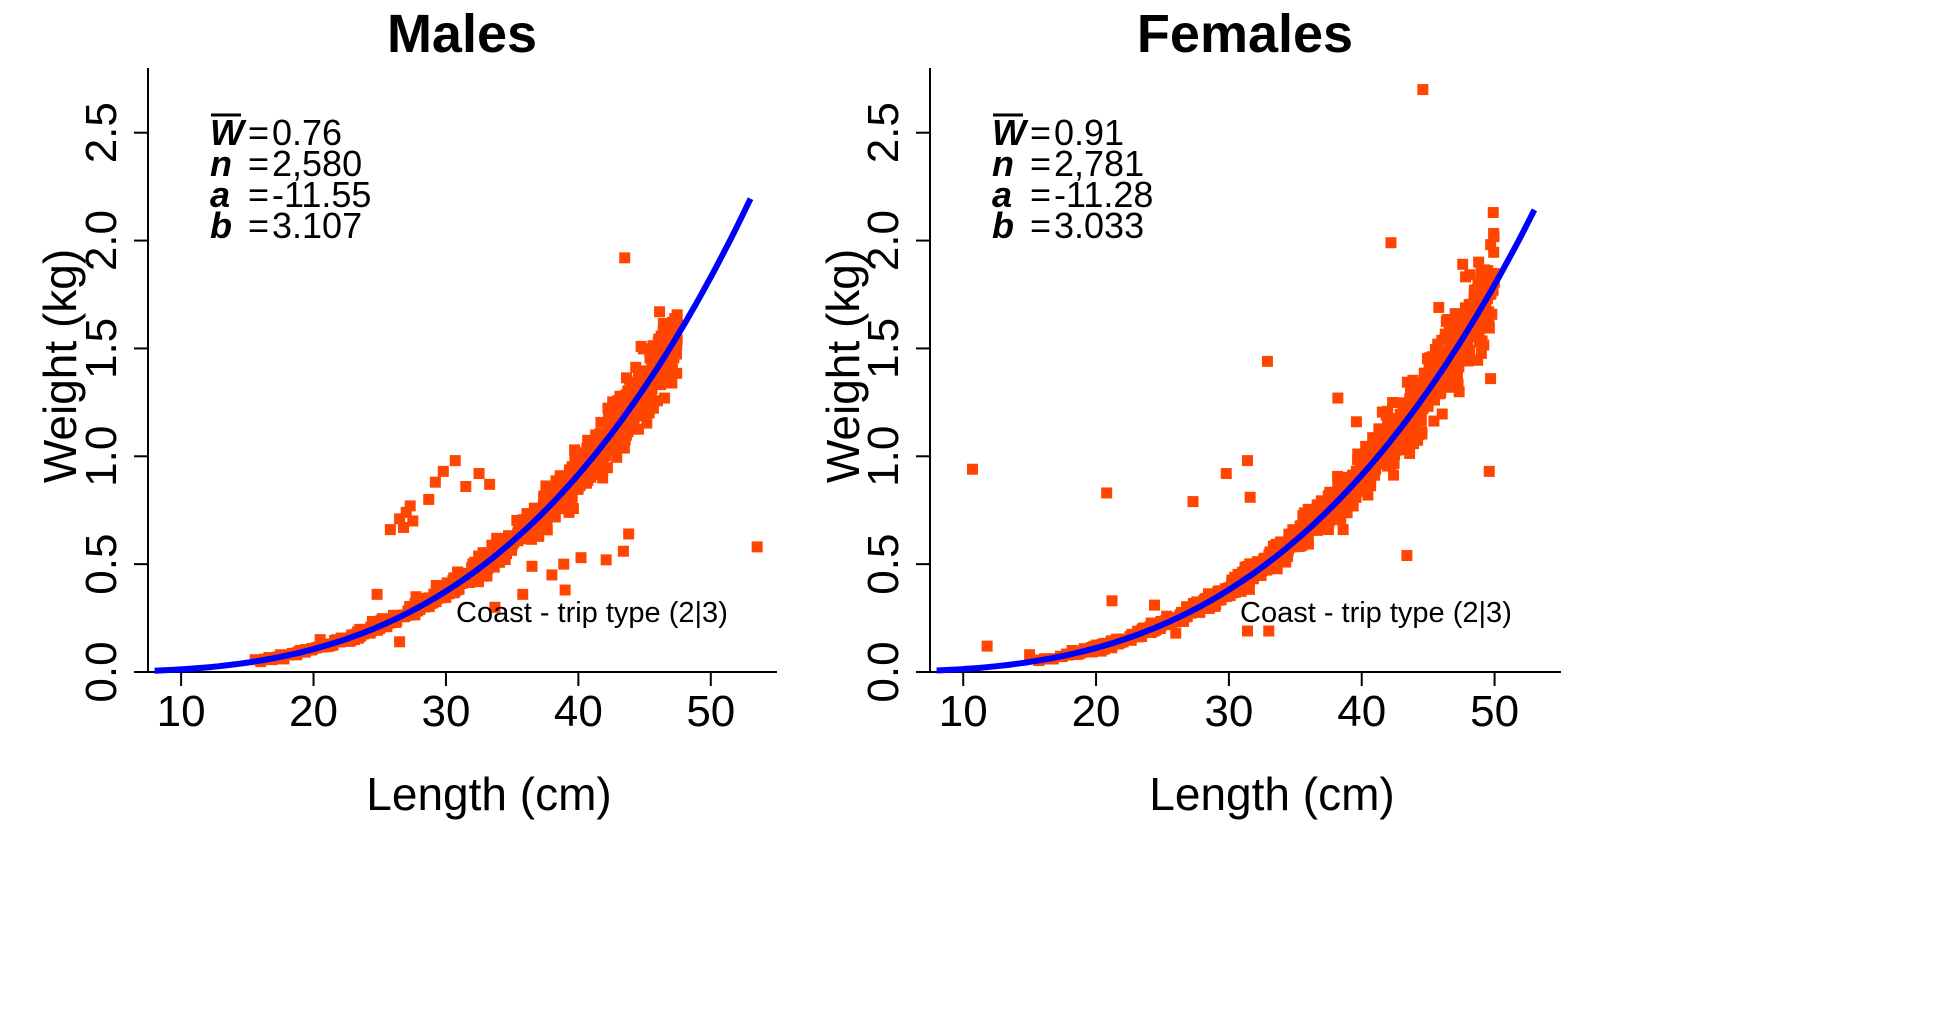 Image resolution: width=1950 pixels, height=1030 pixels. I want to click on x-axis-label: Length (cm), so click(1271, 794).